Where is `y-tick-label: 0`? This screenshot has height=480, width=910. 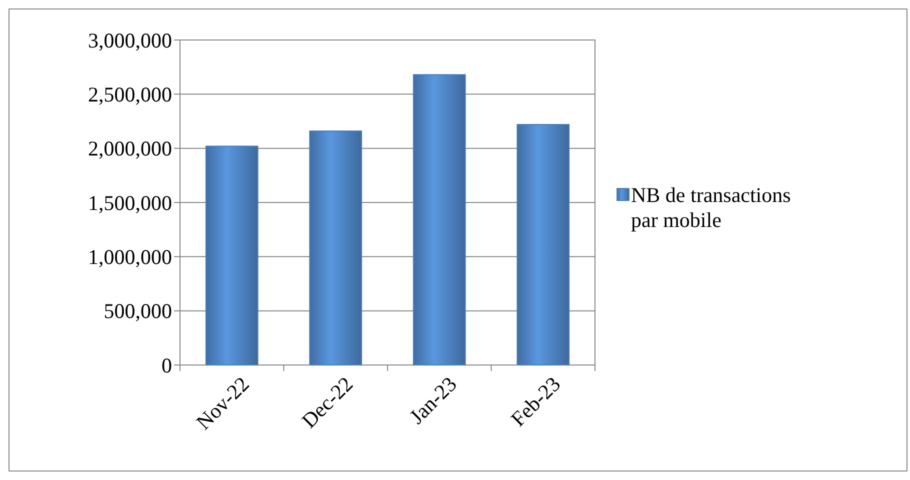 y-tick-label: 0 is located at coordinates (167, 365).